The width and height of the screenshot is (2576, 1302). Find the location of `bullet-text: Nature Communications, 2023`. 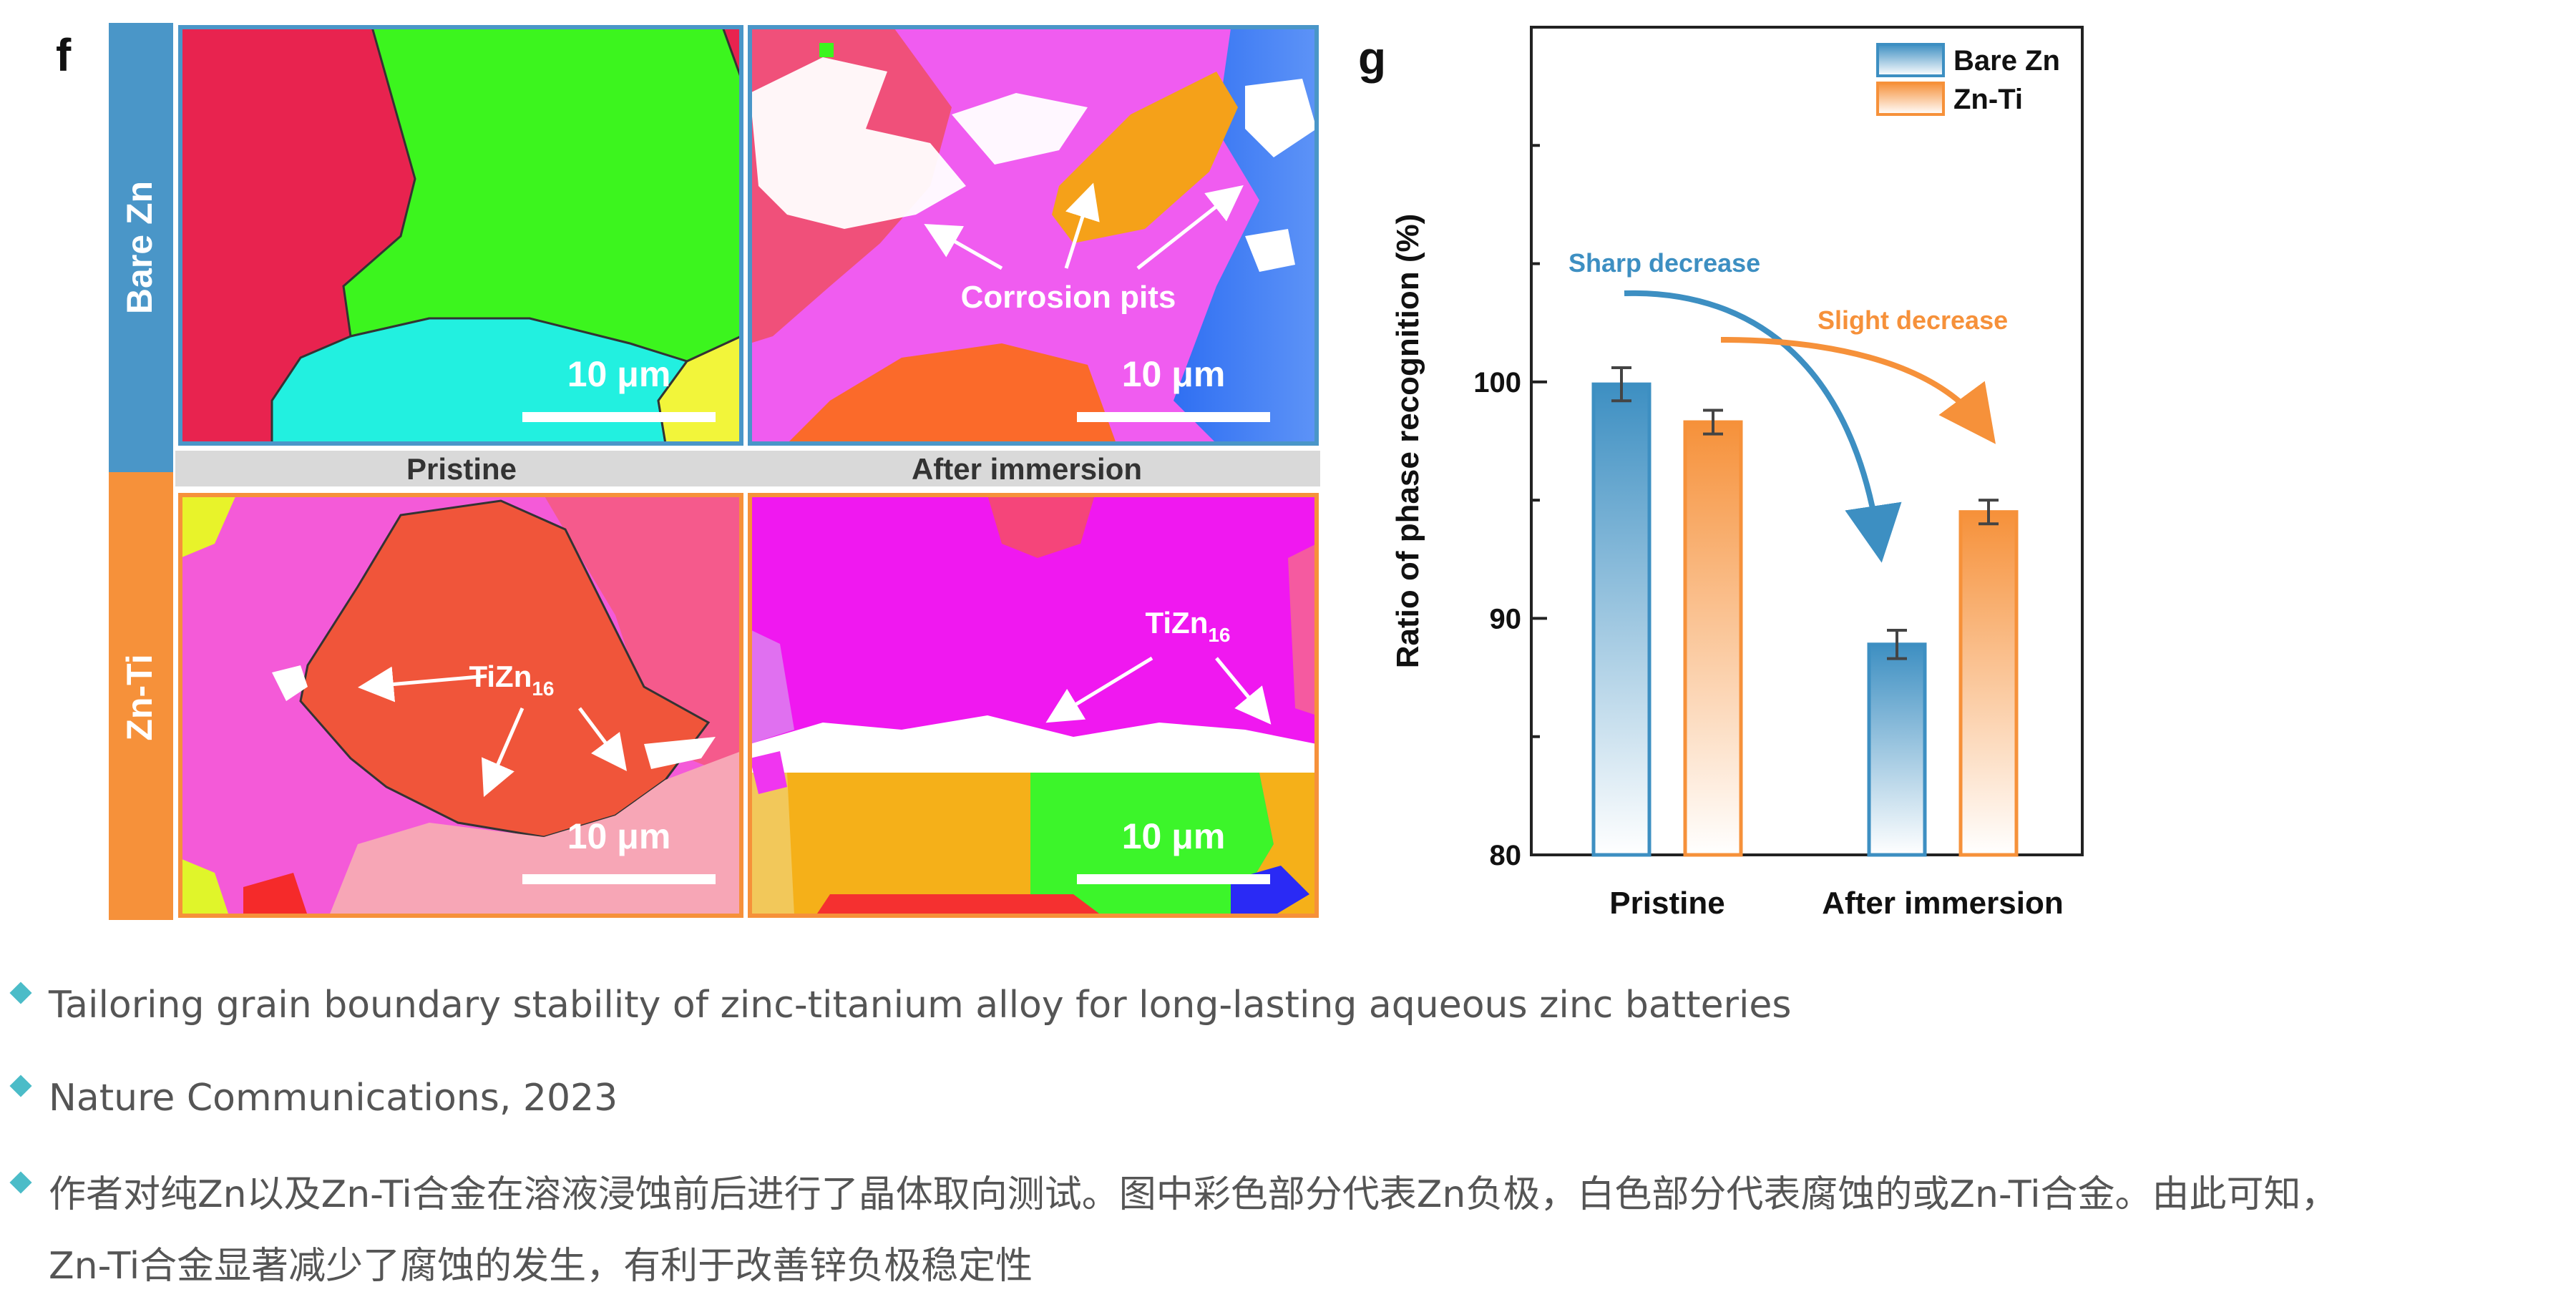

bullet-text: Nature Communications, 2023 is located at coordinates (333, 1099).